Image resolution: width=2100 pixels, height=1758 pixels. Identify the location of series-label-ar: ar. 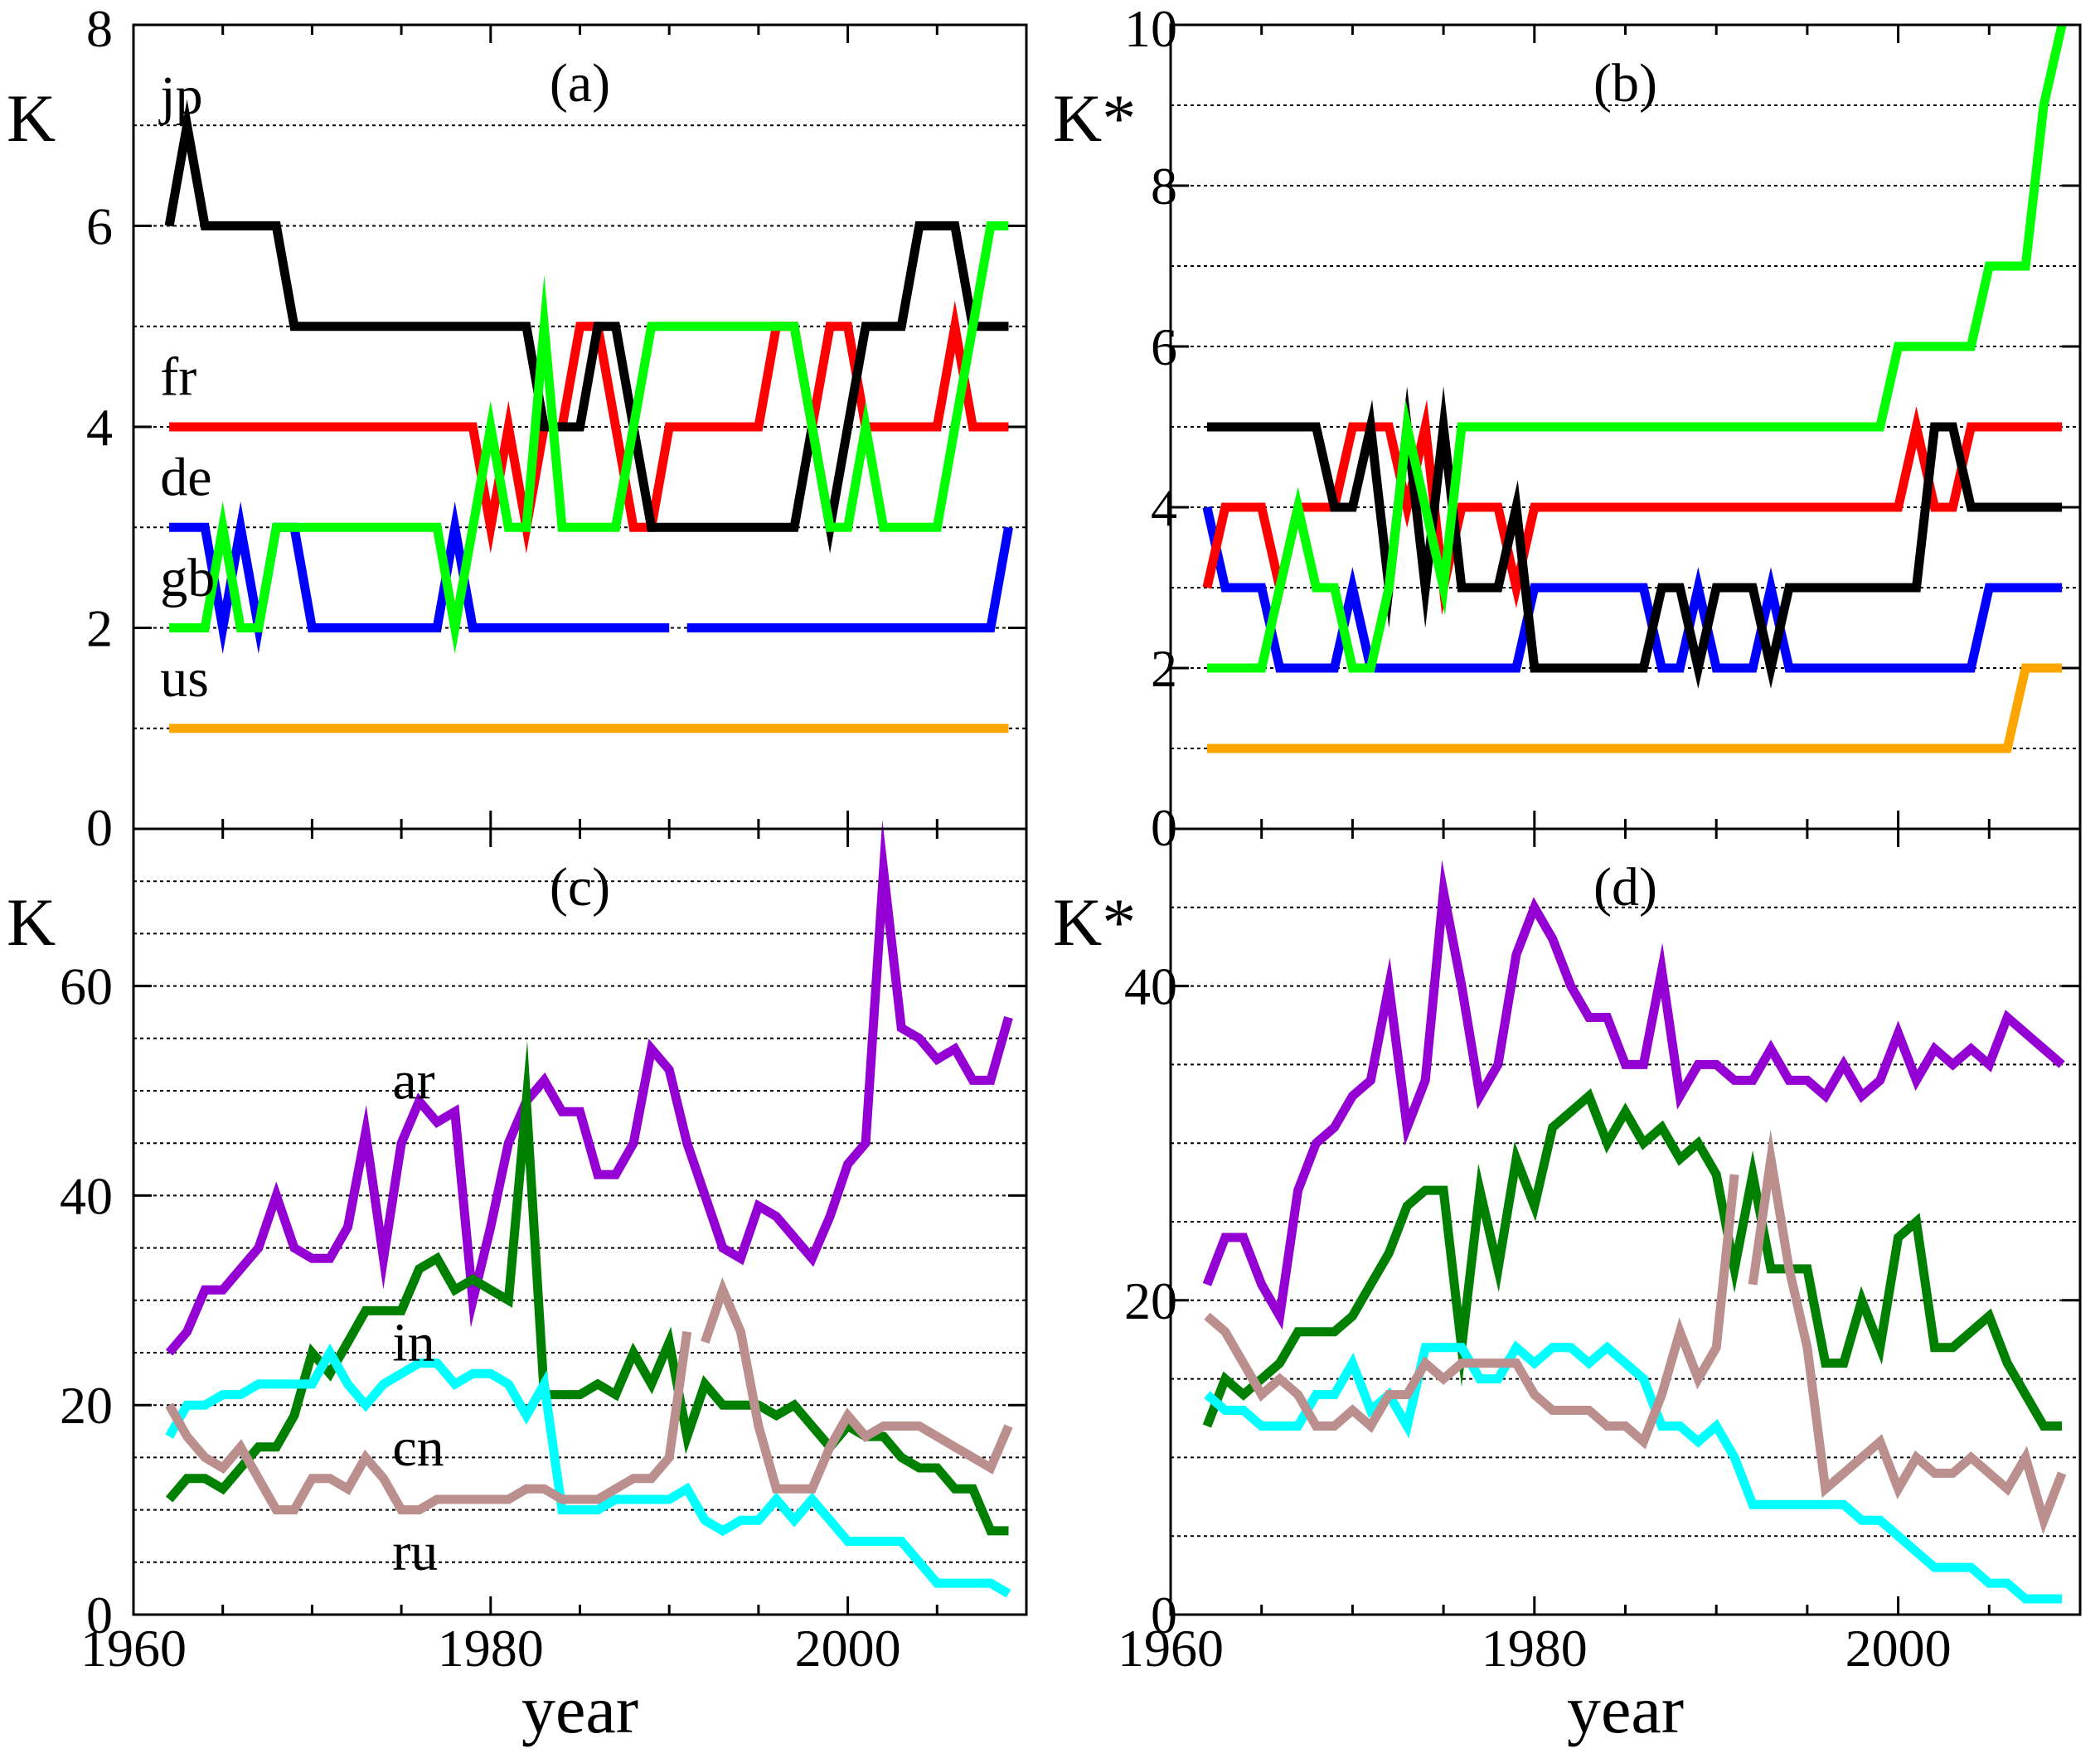
(413, 1080).